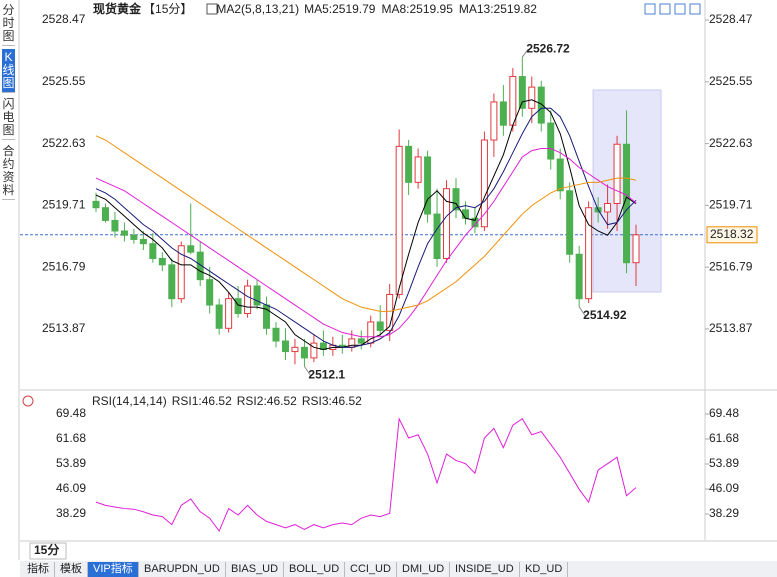 The width and height of the screenshot is (777, 577). I want to click on rsi-icon, so click(28, 401).